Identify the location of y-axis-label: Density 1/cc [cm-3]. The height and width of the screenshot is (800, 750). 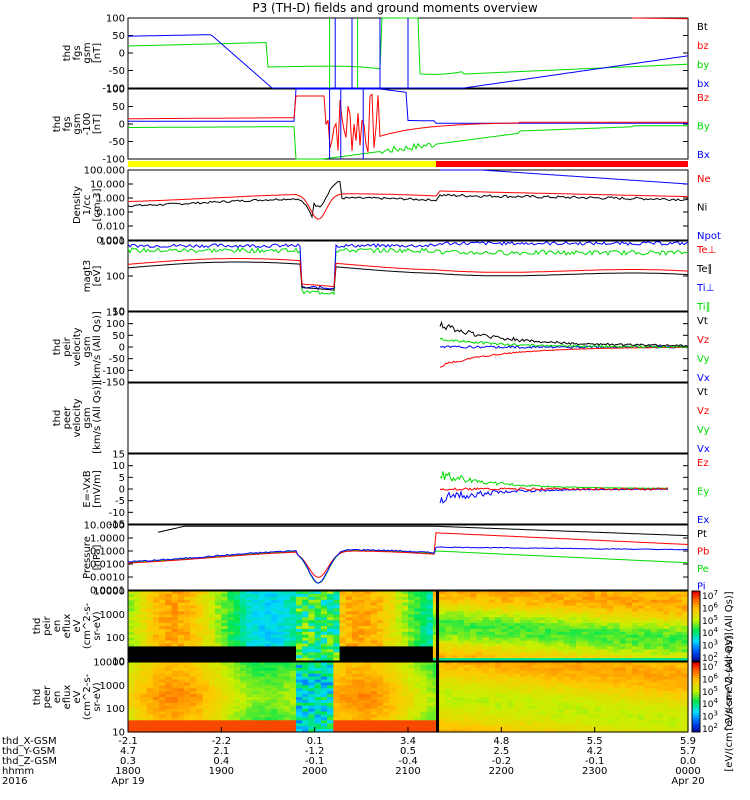
(87, 205).